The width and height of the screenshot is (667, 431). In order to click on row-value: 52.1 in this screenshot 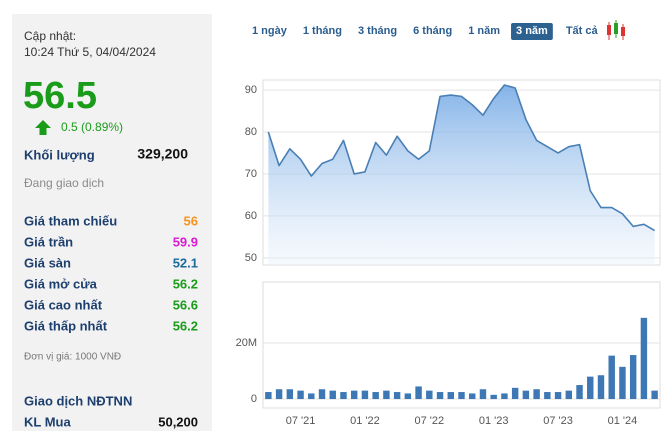, I will do `click(185, 262)`.